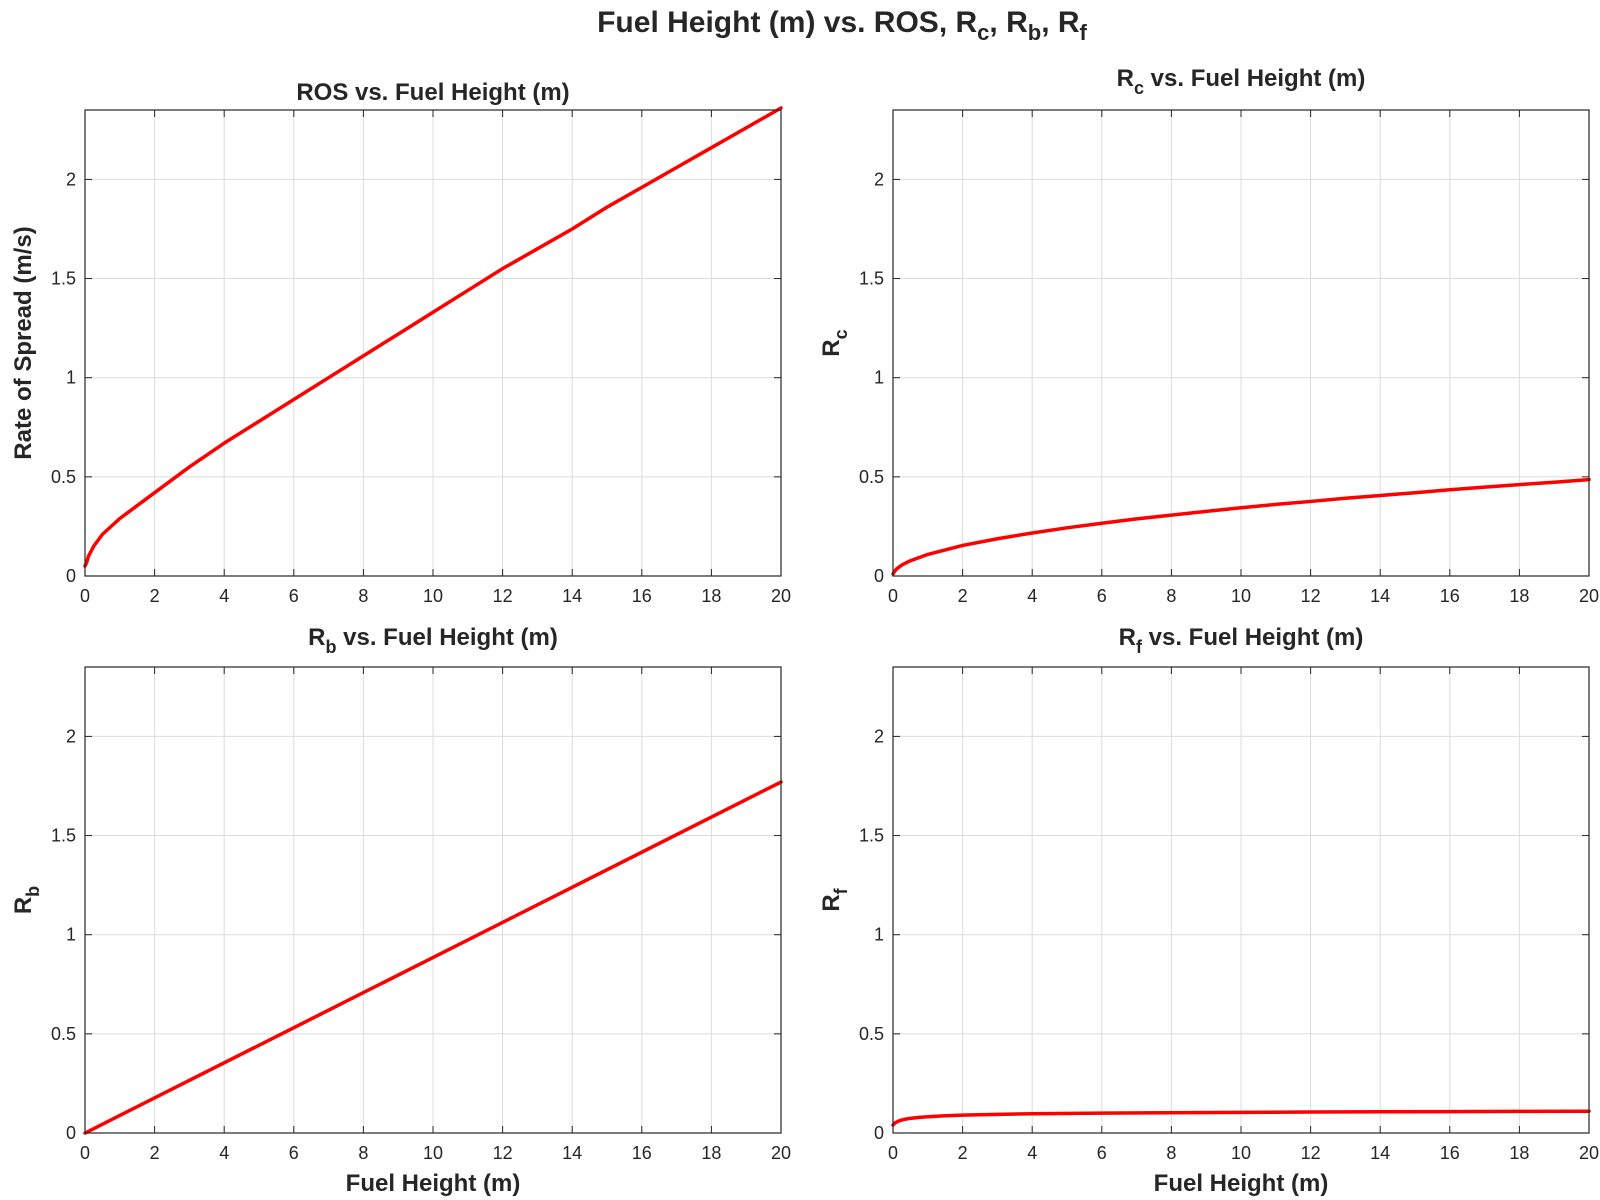  What do you see at coordinates (33, 891) in the screenshot?
I see `y-axis-label-subscript: b` at bounding box center [33, 891].